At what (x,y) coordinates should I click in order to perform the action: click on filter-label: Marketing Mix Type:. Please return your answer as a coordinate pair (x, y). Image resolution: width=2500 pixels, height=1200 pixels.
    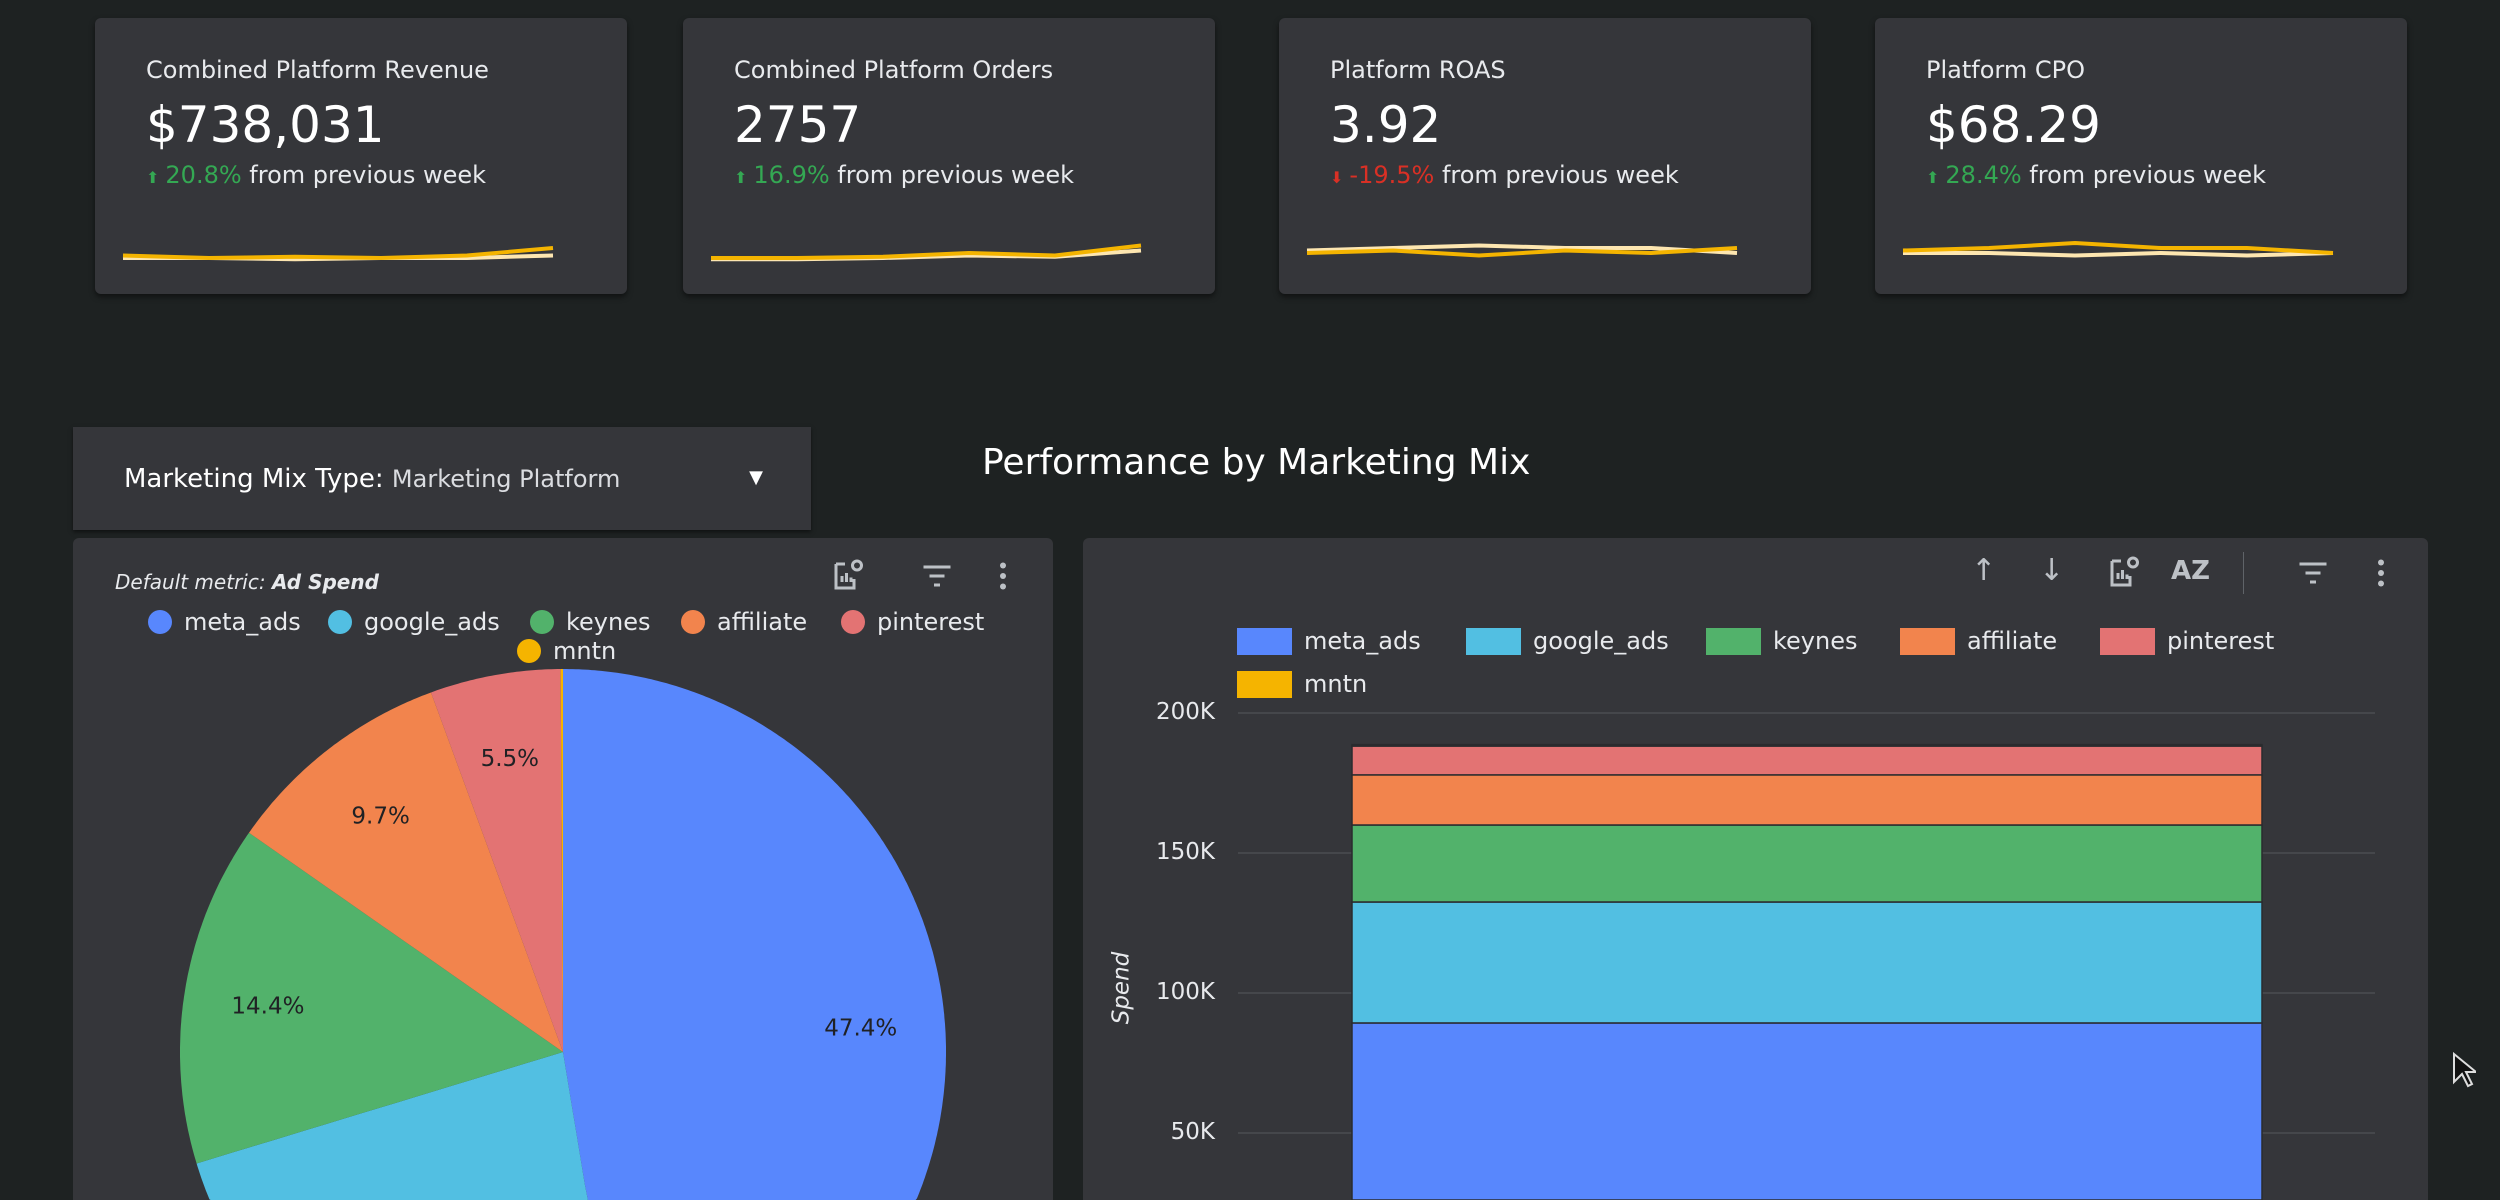
    Looking at the image, I should click on (254, 479).